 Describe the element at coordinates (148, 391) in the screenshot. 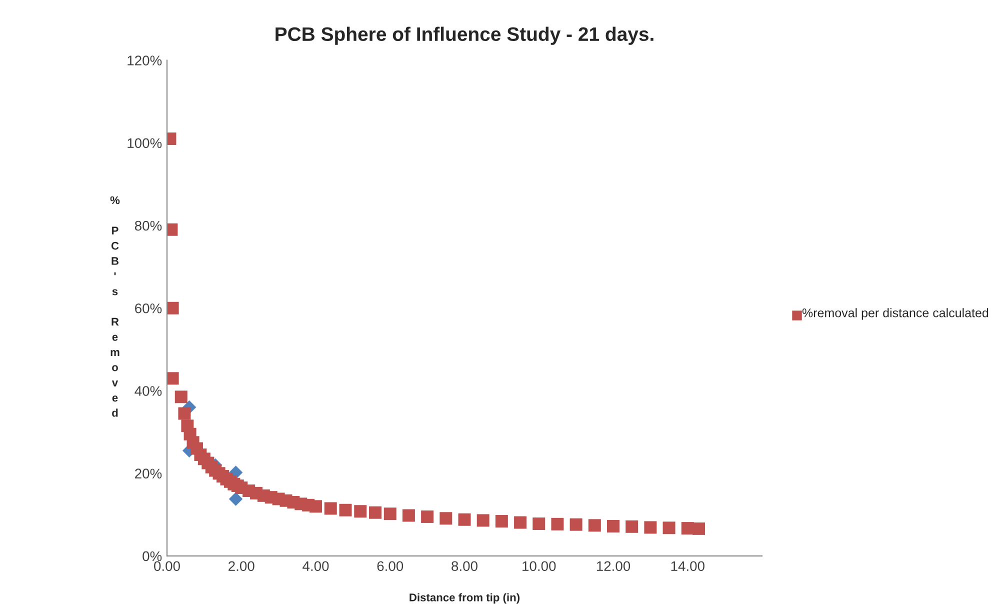

I see `y-tick-label: 40%` at that location.